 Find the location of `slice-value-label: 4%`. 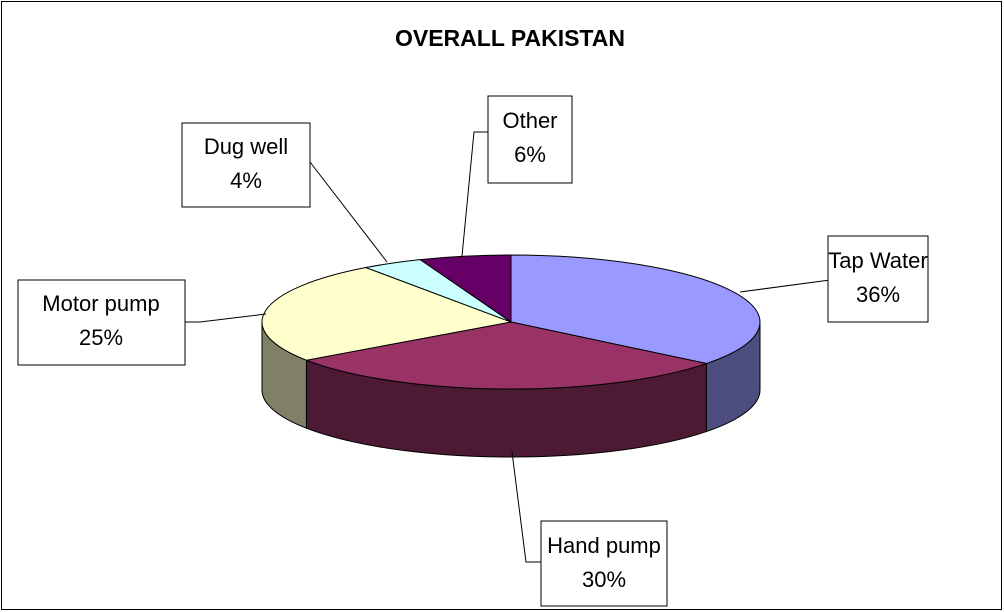

slice-value-label: 4% is located at coordinates (246, 180).